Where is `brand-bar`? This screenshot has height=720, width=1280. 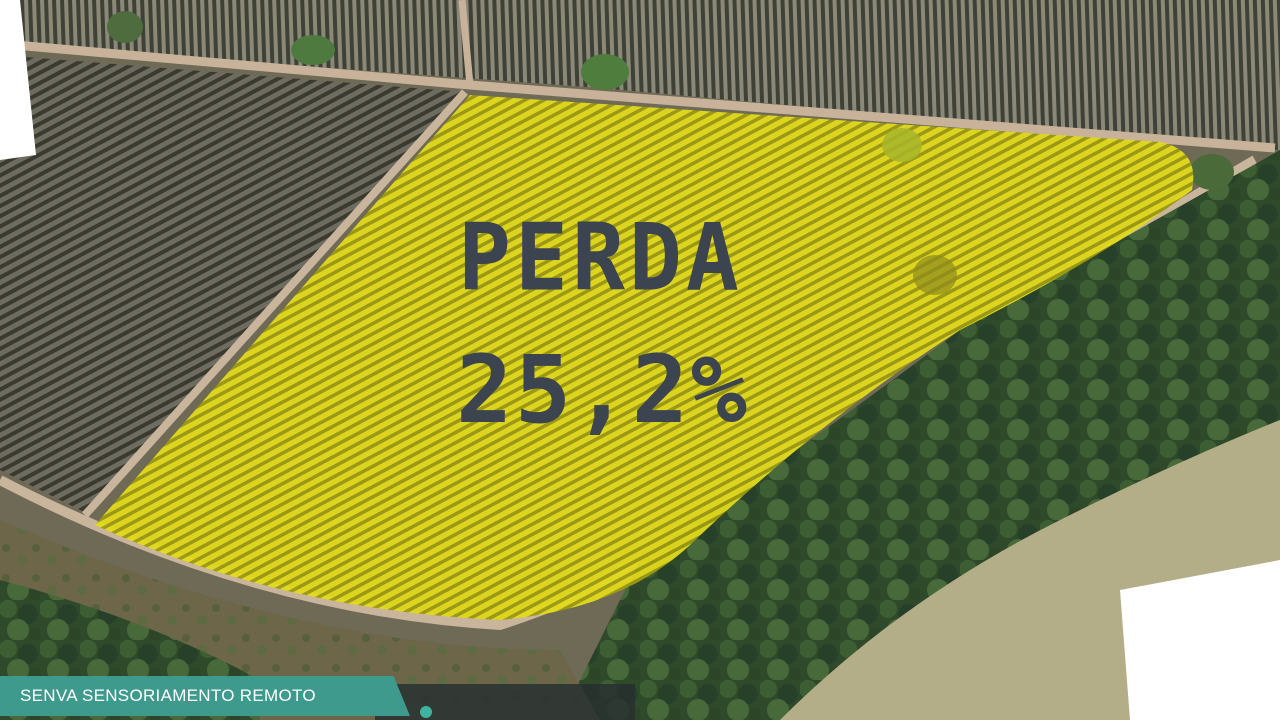
brand-bar is located at coordinates (205, 696).